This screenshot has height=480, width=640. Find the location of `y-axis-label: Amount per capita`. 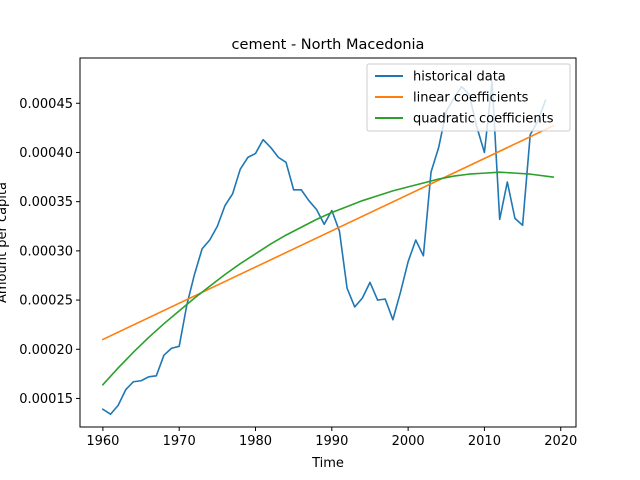

y-axis-label: Amount per capita is located at coordinates (5, 242).